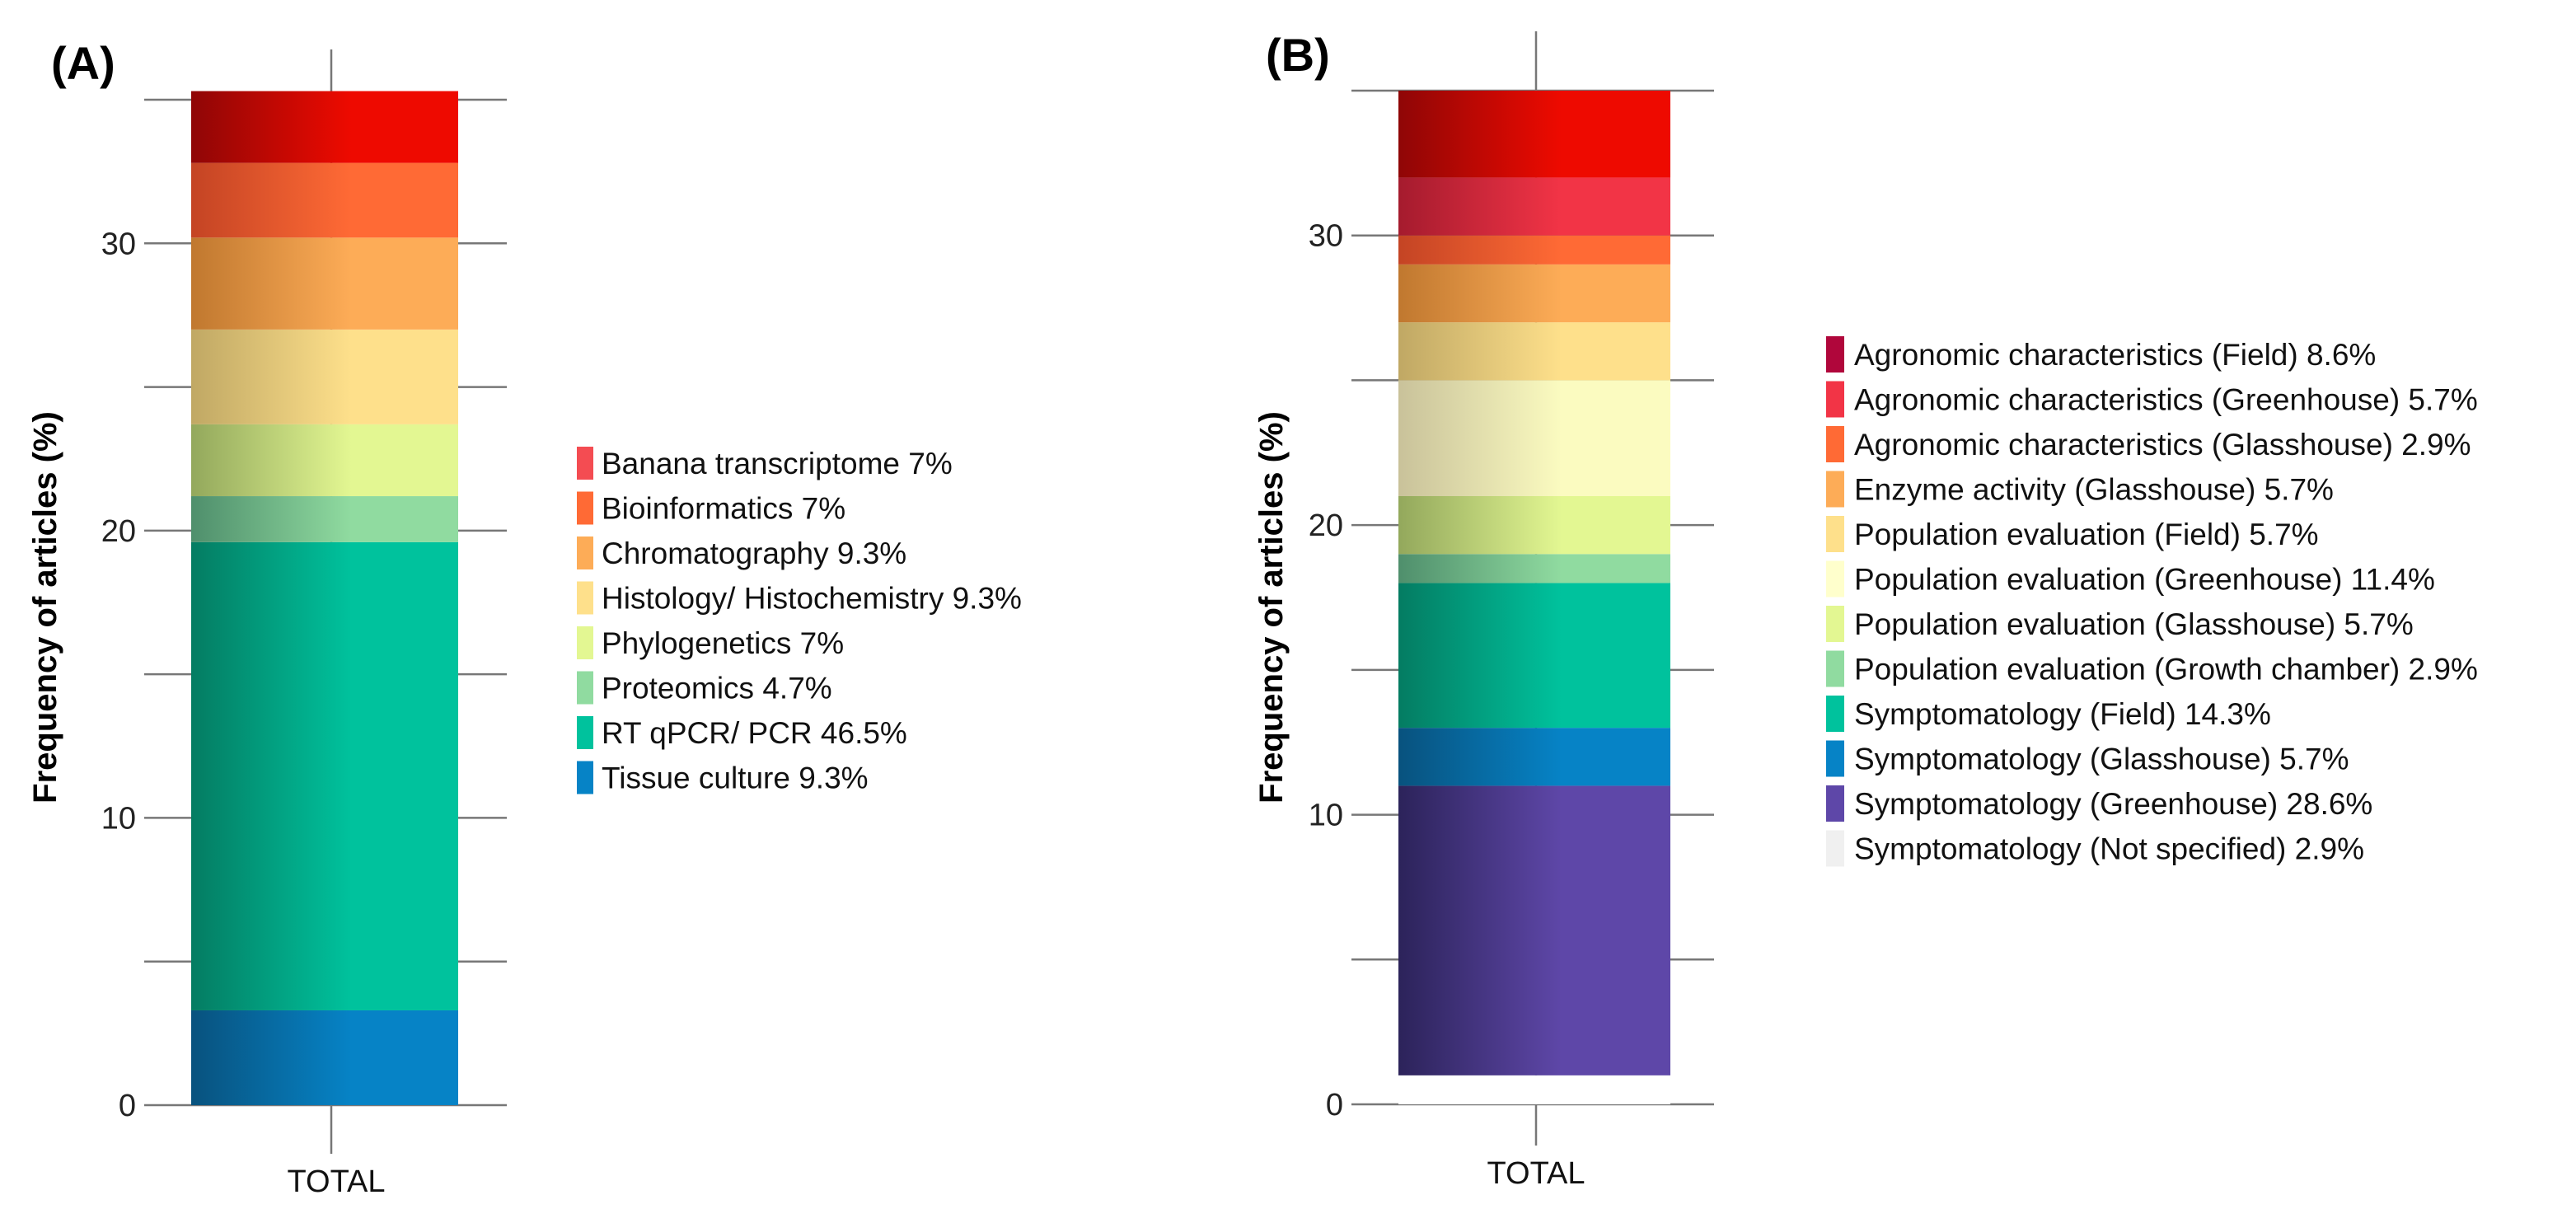 This screenshot has height=1223, width=2576. Describe the element at coordinates (2113, 804) in the screenshot. I see `panel-b-legend-label: Symptomatology (Greenhouse) 28.6%` at that location.